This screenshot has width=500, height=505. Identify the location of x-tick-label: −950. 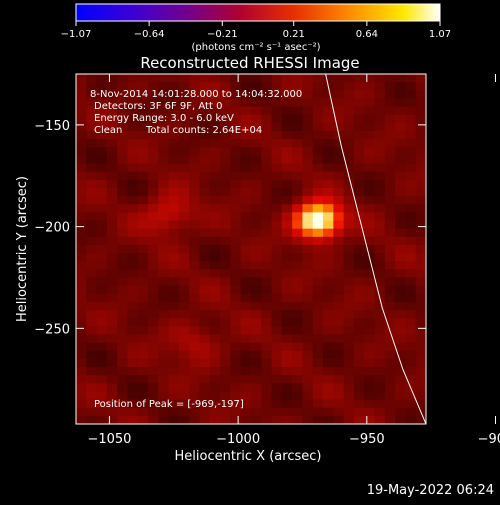
(367, 439).